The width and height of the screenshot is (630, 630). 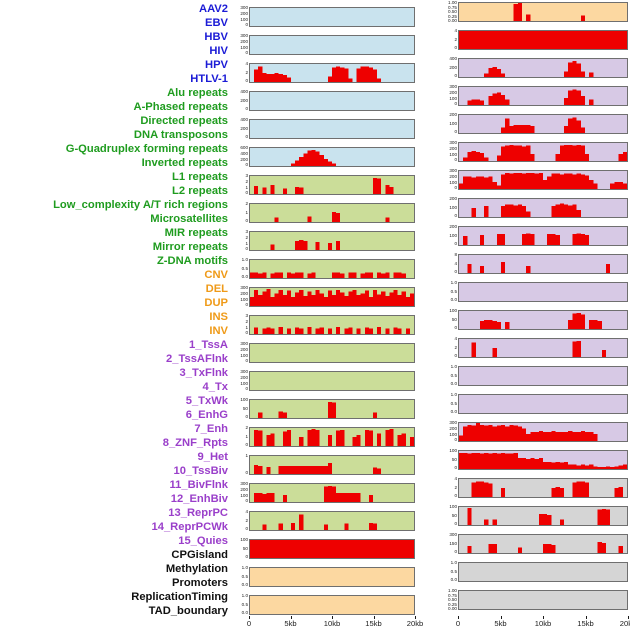 What do you see at coordinates (332, 129) in the screenshot?
I see `signal-area-hpv` at bounding box center [332, 129].